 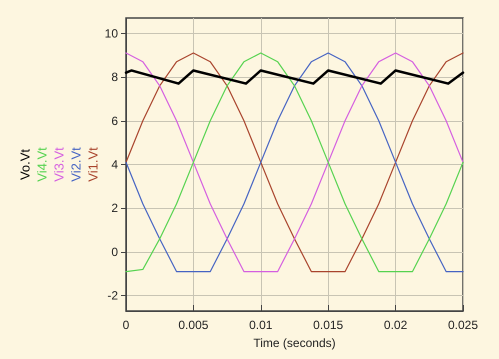 What do you see at coordinates (114, 251) in the screenshot?
I see `y-tick-label: 0` at bounding box center [114, 251].